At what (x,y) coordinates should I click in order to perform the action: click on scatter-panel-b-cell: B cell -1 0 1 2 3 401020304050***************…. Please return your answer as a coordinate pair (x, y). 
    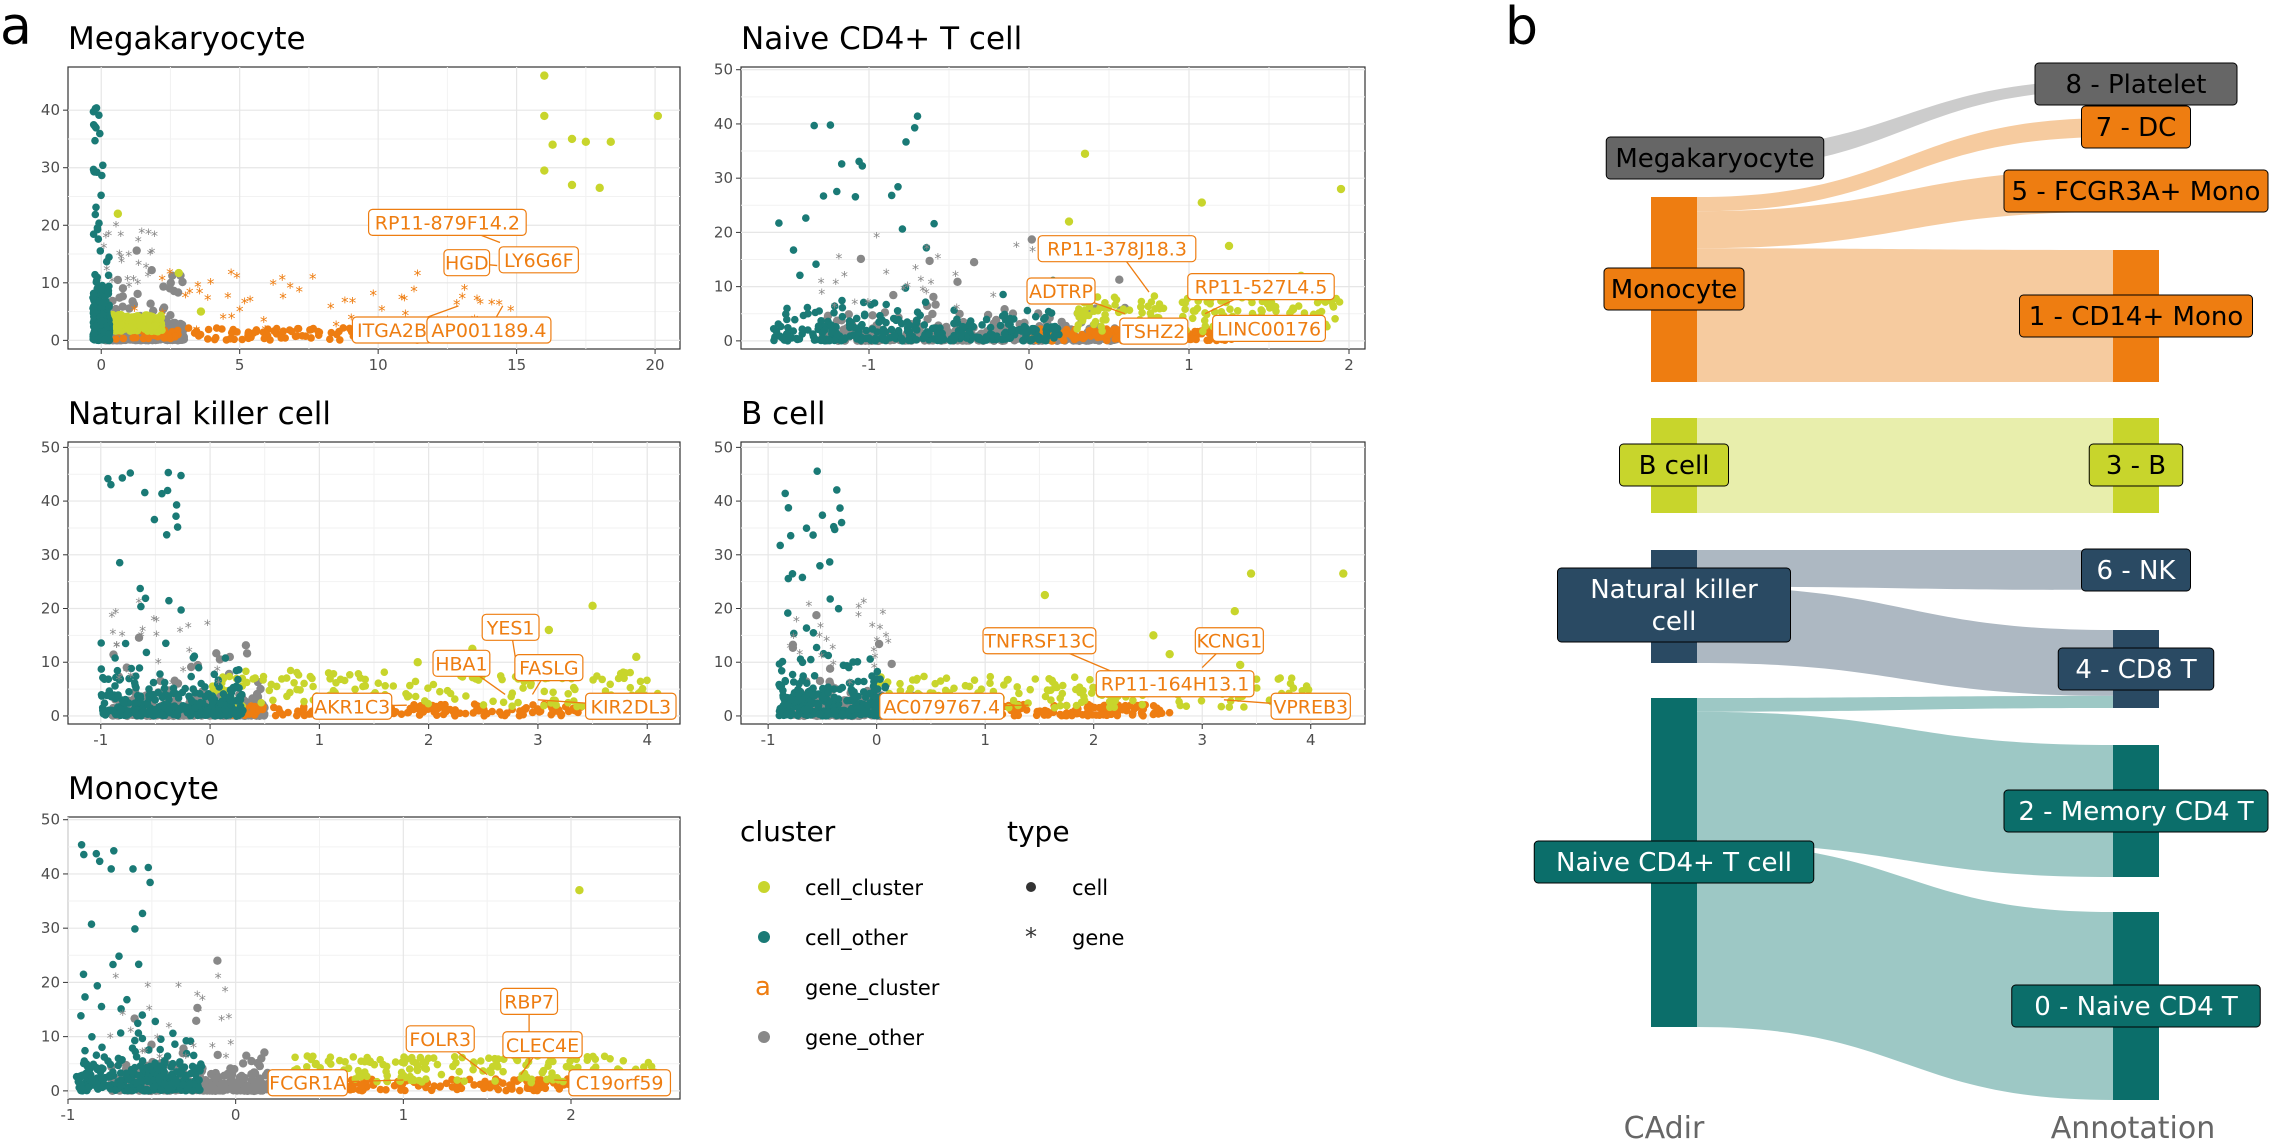
    Looking at the image, I should click on (1040, 572).